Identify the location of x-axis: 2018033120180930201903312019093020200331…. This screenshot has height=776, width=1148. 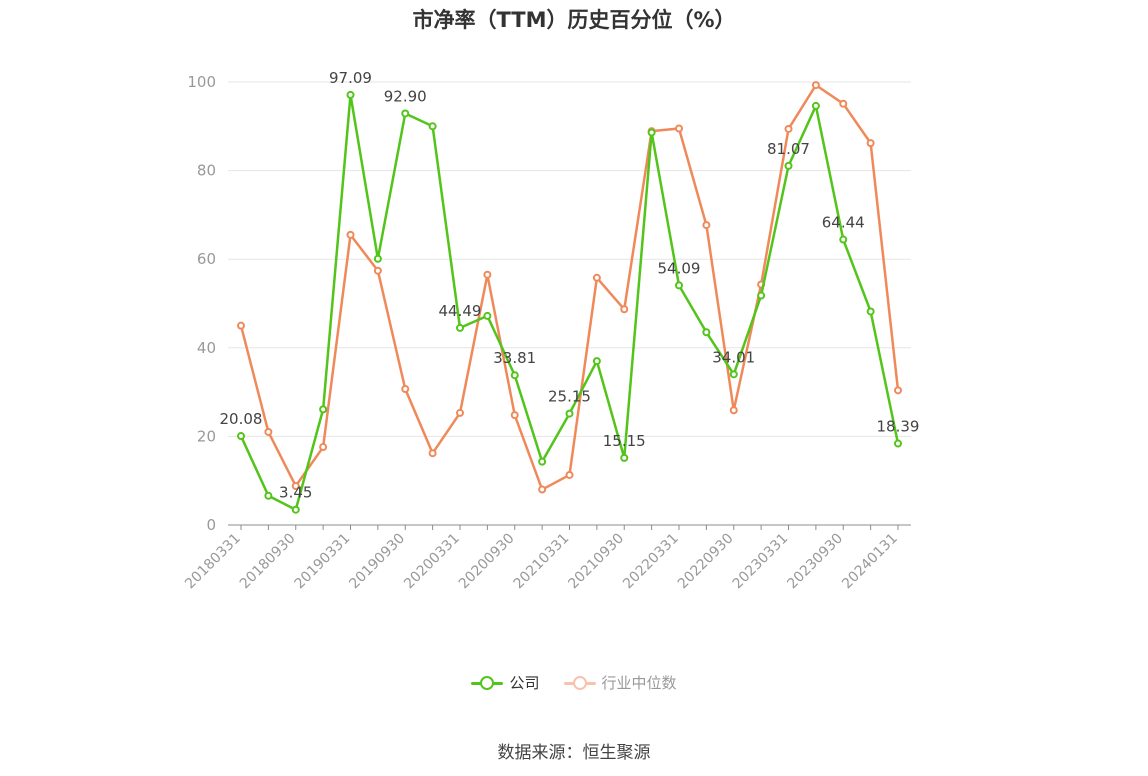
(546, 558).